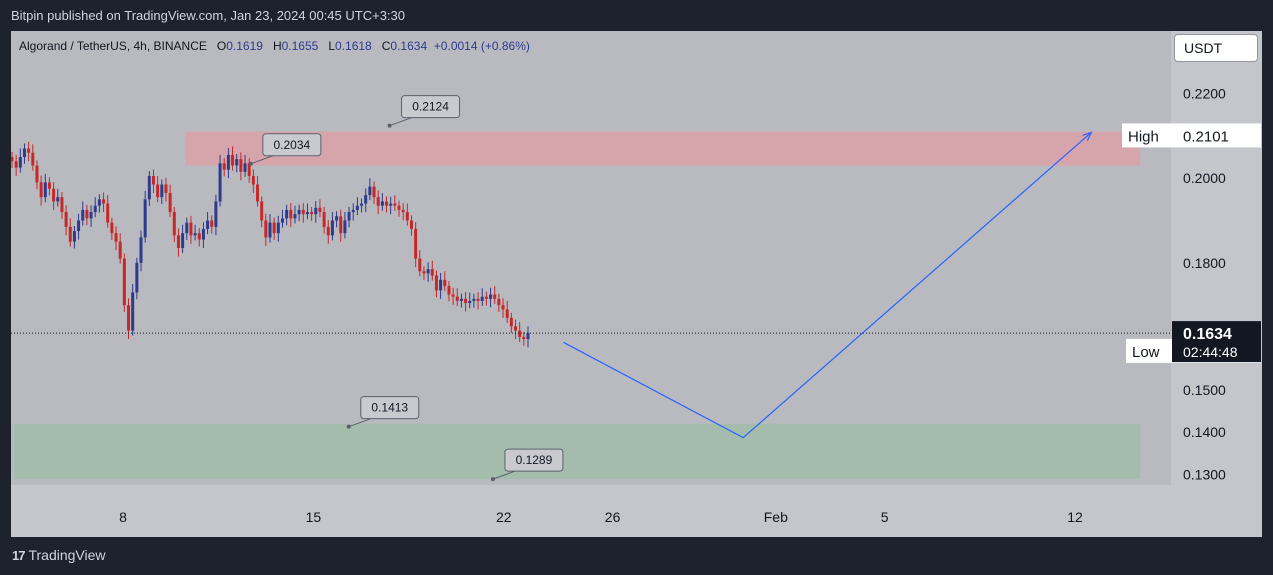  Describe the element at coordinates (776, 517) in the screenshot. I see `time-tick-label: Feb` at that location.